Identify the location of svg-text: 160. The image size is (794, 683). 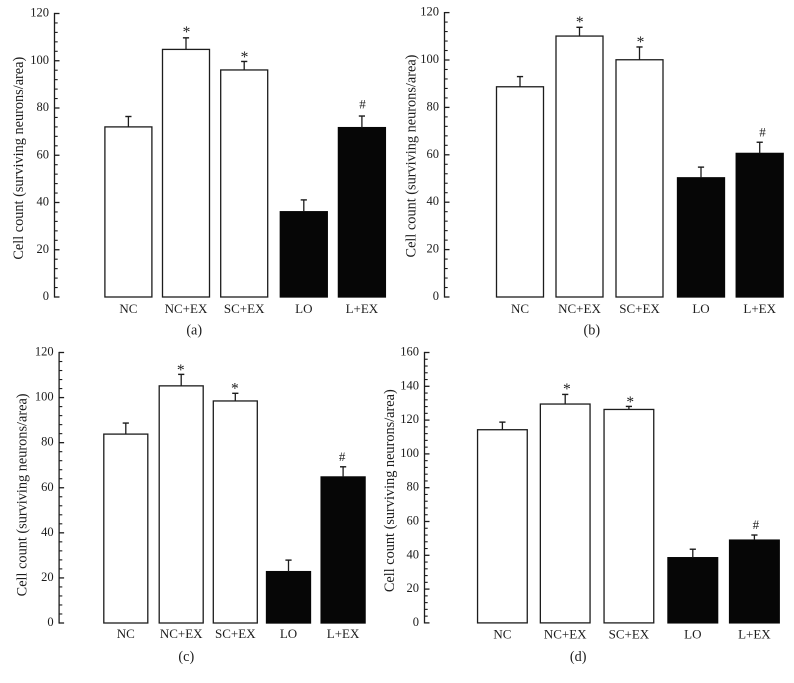
(409, 352).